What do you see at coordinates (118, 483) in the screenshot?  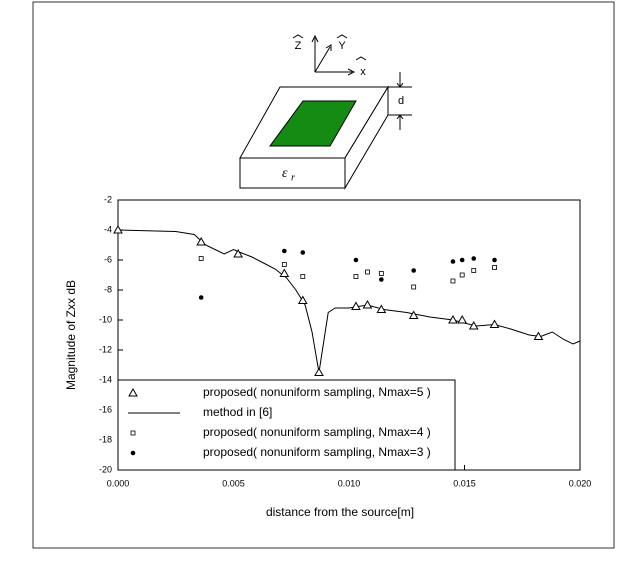 I see `x-tick-label: 0.000` at bounding box center [118, 483].